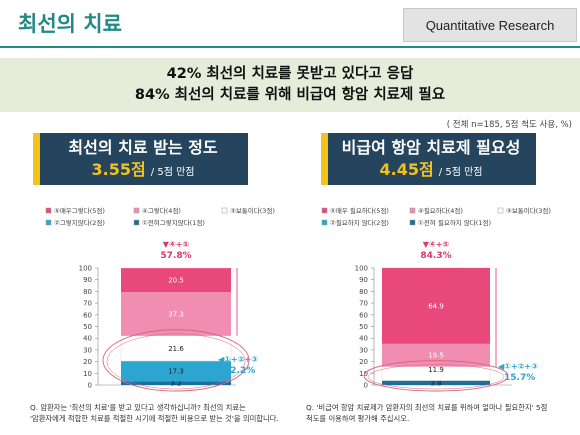 The height and width of the screenshot is (435, 580). I want to click on left-bottom-group-label: ◀①+②+③, so click(238, 359).